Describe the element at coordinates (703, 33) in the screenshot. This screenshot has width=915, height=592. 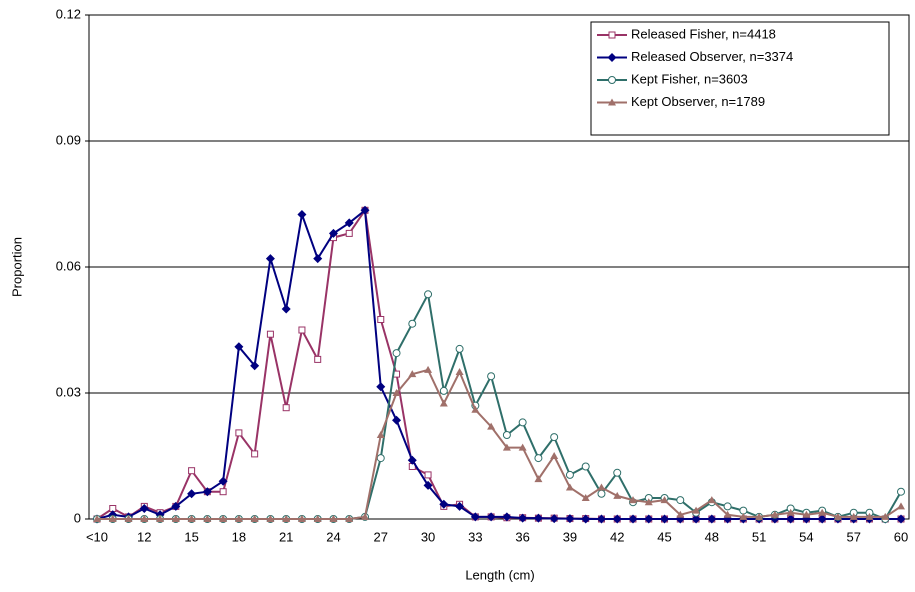
I see `legend-label: Released Fisher, n=4418` at that location.